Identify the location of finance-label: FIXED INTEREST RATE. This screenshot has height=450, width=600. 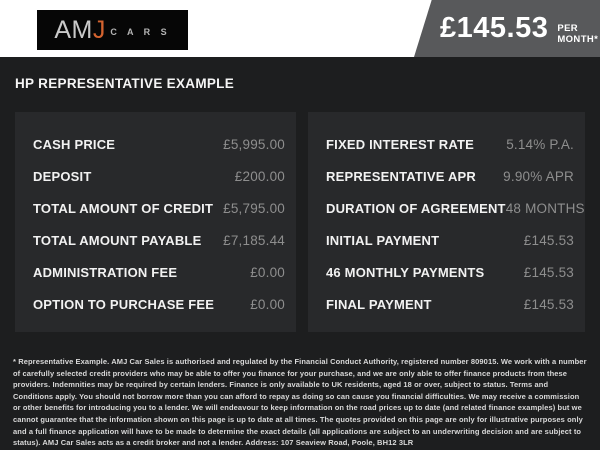
(400, 144).